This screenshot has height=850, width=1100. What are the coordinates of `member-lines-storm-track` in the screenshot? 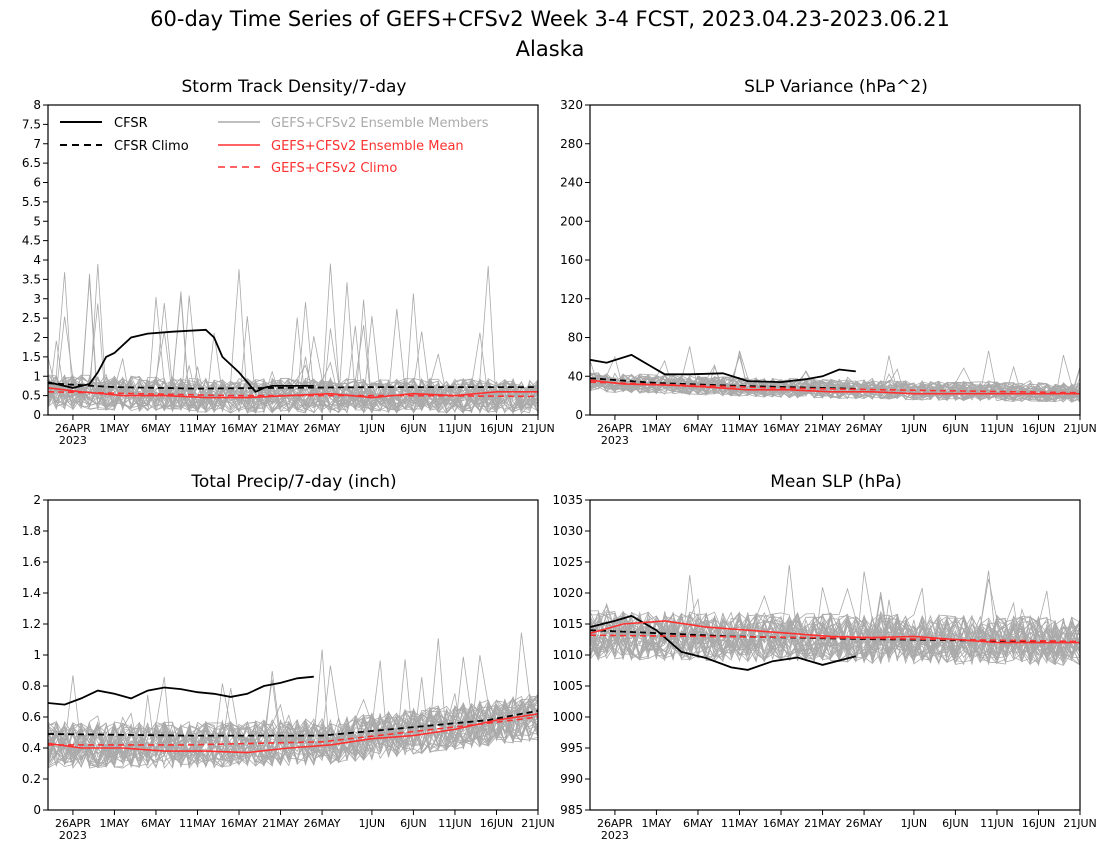 It's located at (293, 339).